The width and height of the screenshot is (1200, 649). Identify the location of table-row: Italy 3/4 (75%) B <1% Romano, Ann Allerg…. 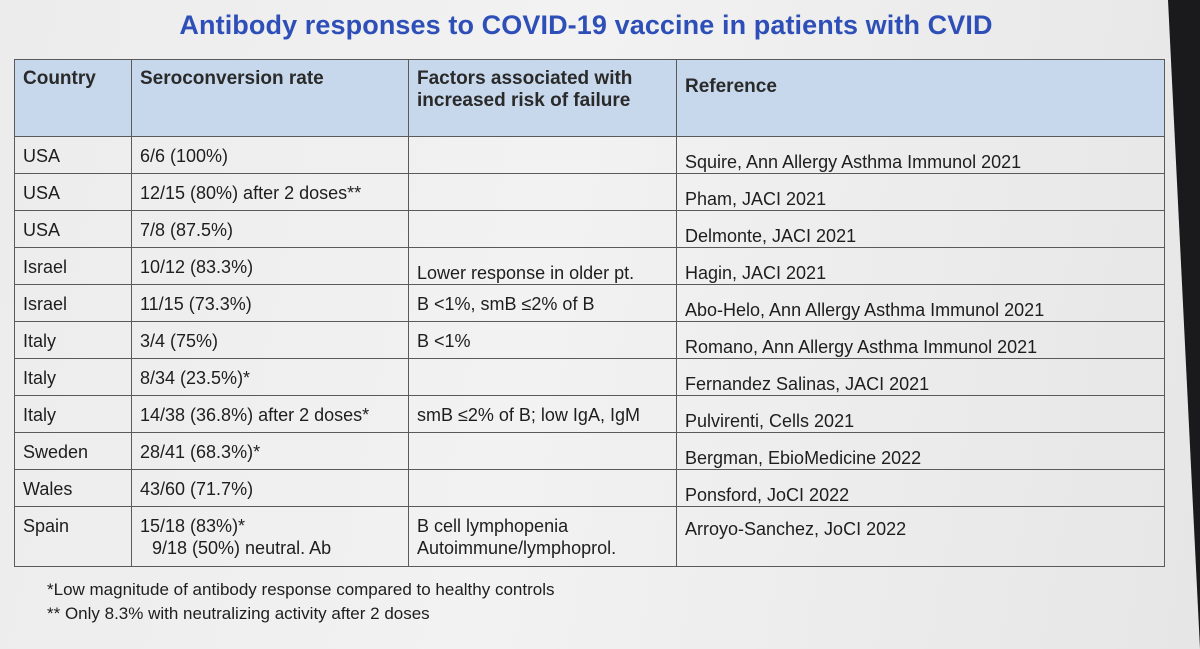
(589, 340).